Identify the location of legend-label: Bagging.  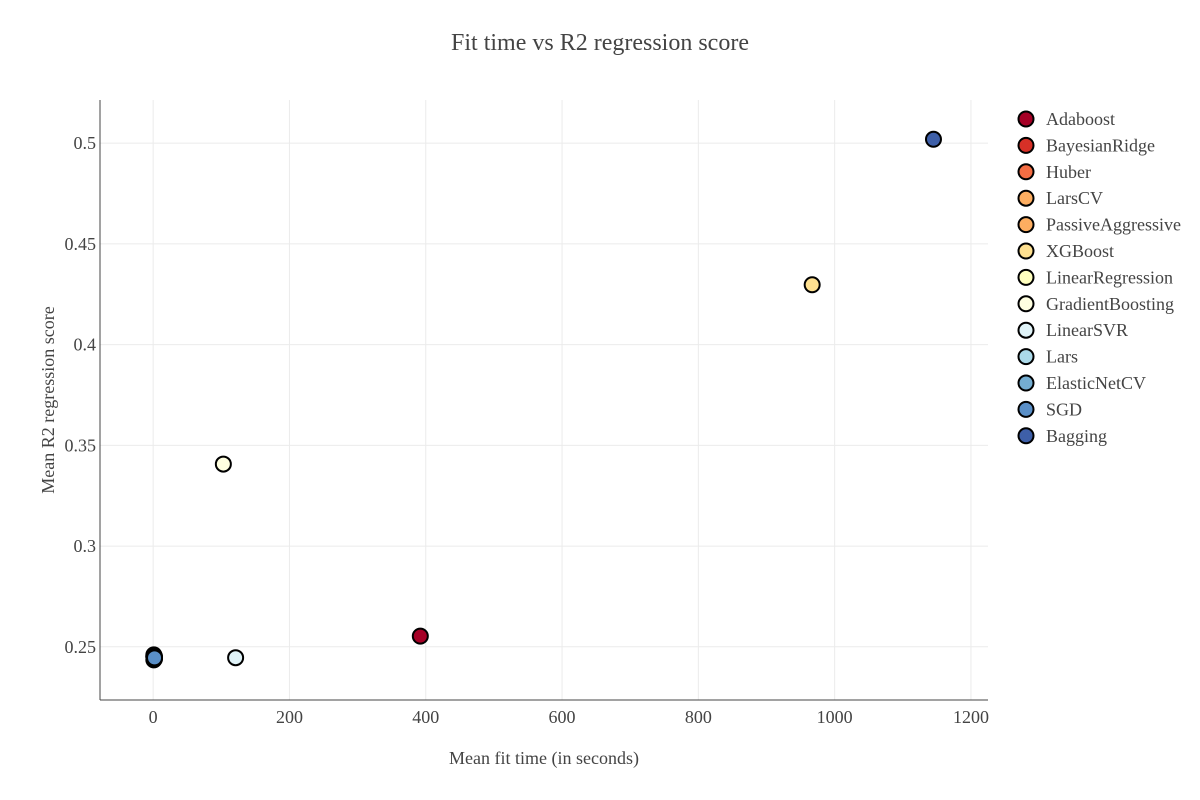
(1076, 436).